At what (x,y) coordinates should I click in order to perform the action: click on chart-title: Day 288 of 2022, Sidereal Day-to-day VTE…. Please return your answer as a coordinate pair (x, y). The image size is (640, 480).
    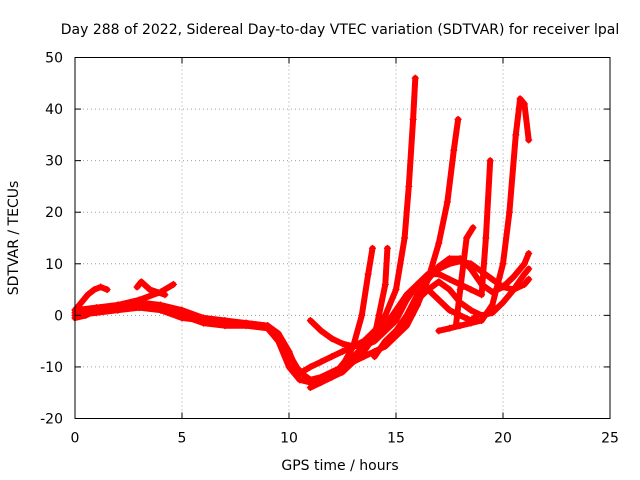
    Looking at the image, I should click on (340, 30).